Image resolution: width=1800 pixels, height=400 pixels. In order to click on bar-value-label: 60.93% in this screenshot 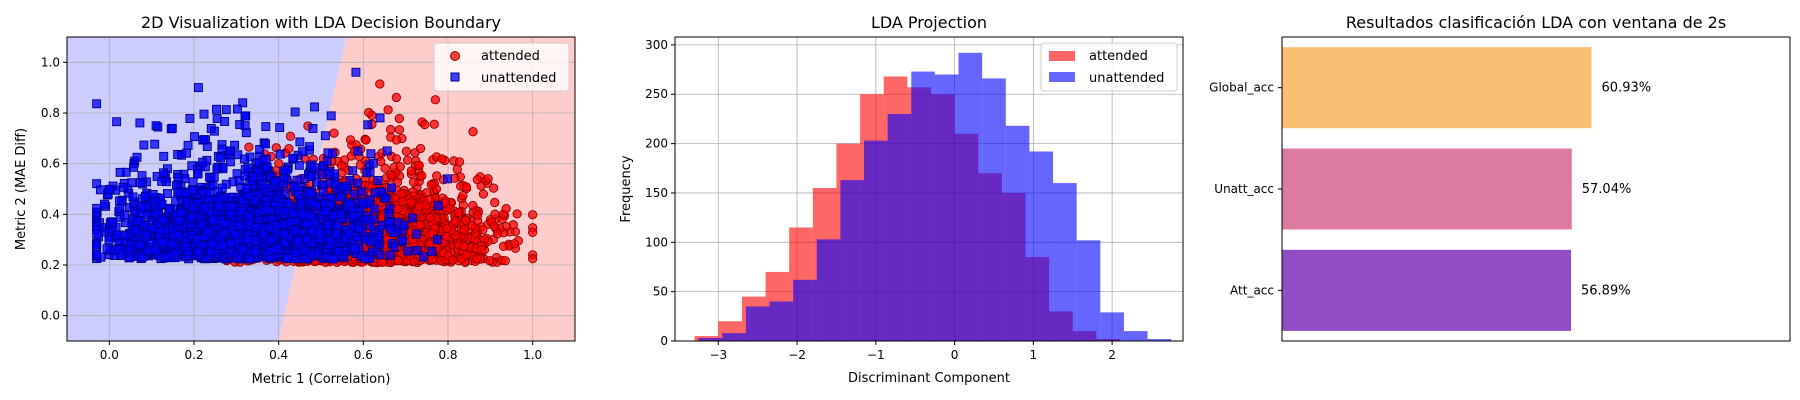, I will do `click(1627, 88)`.